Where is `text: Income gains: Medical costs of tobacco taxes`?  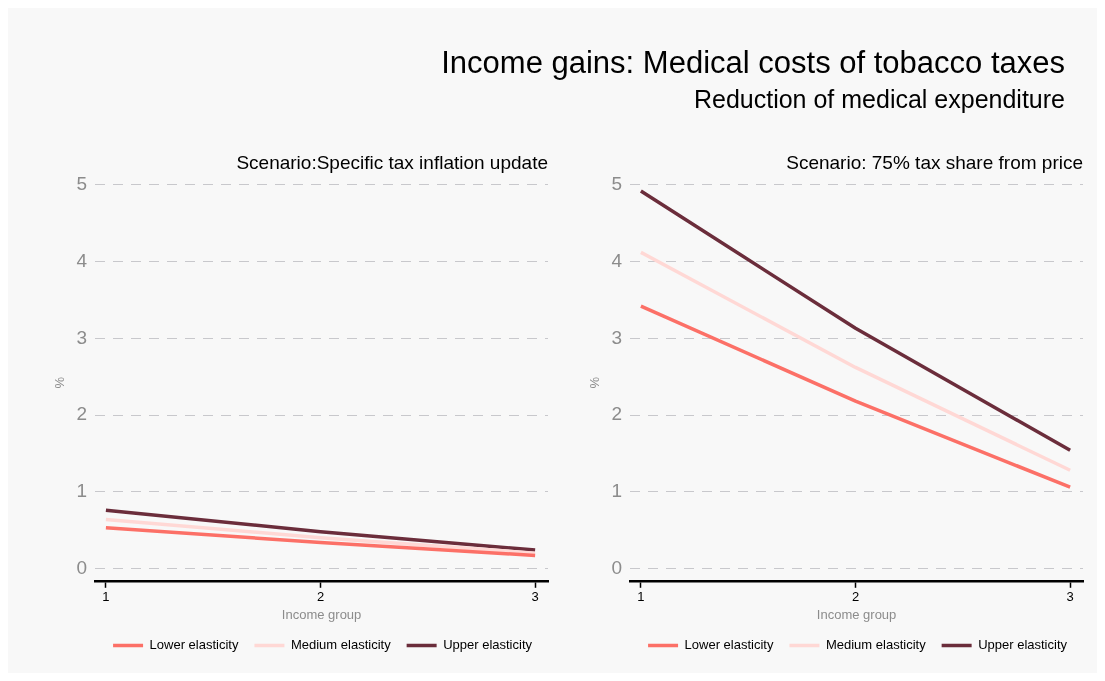 text: Income gains: Medical costs of tobacco taxes is located at coordinates (752, 63).